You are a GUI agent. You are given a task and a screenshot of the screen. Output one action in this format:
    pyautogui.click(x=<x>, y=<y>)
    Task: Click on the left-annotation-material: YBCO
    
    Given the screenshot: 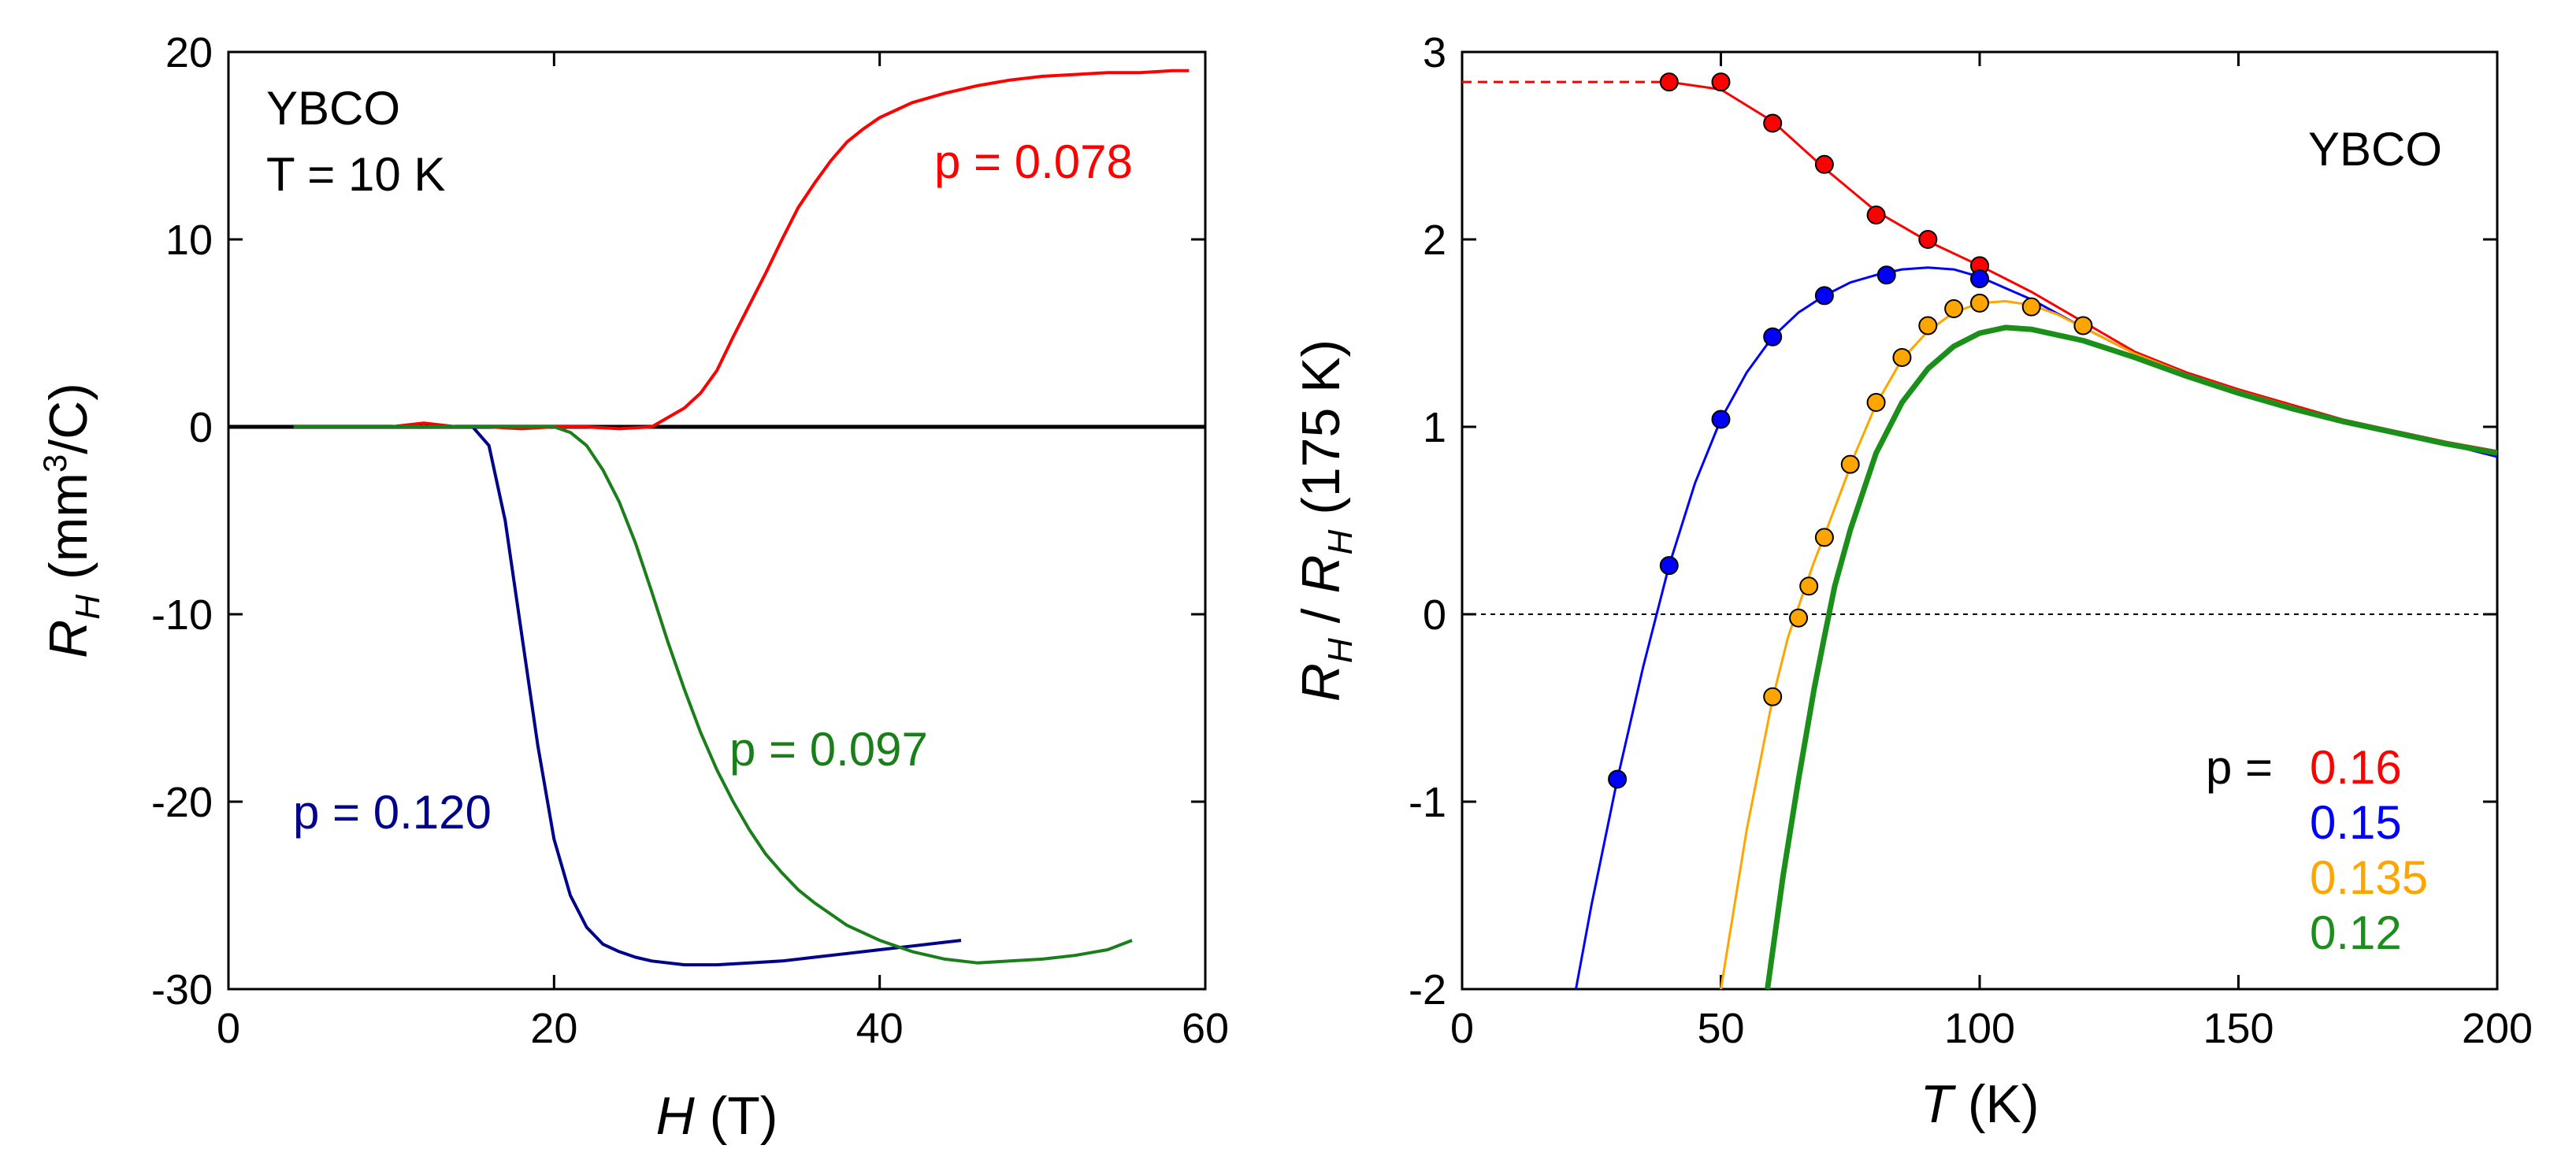 What is the action you would take?
    pyautogui.click(x=333, y=109)
    